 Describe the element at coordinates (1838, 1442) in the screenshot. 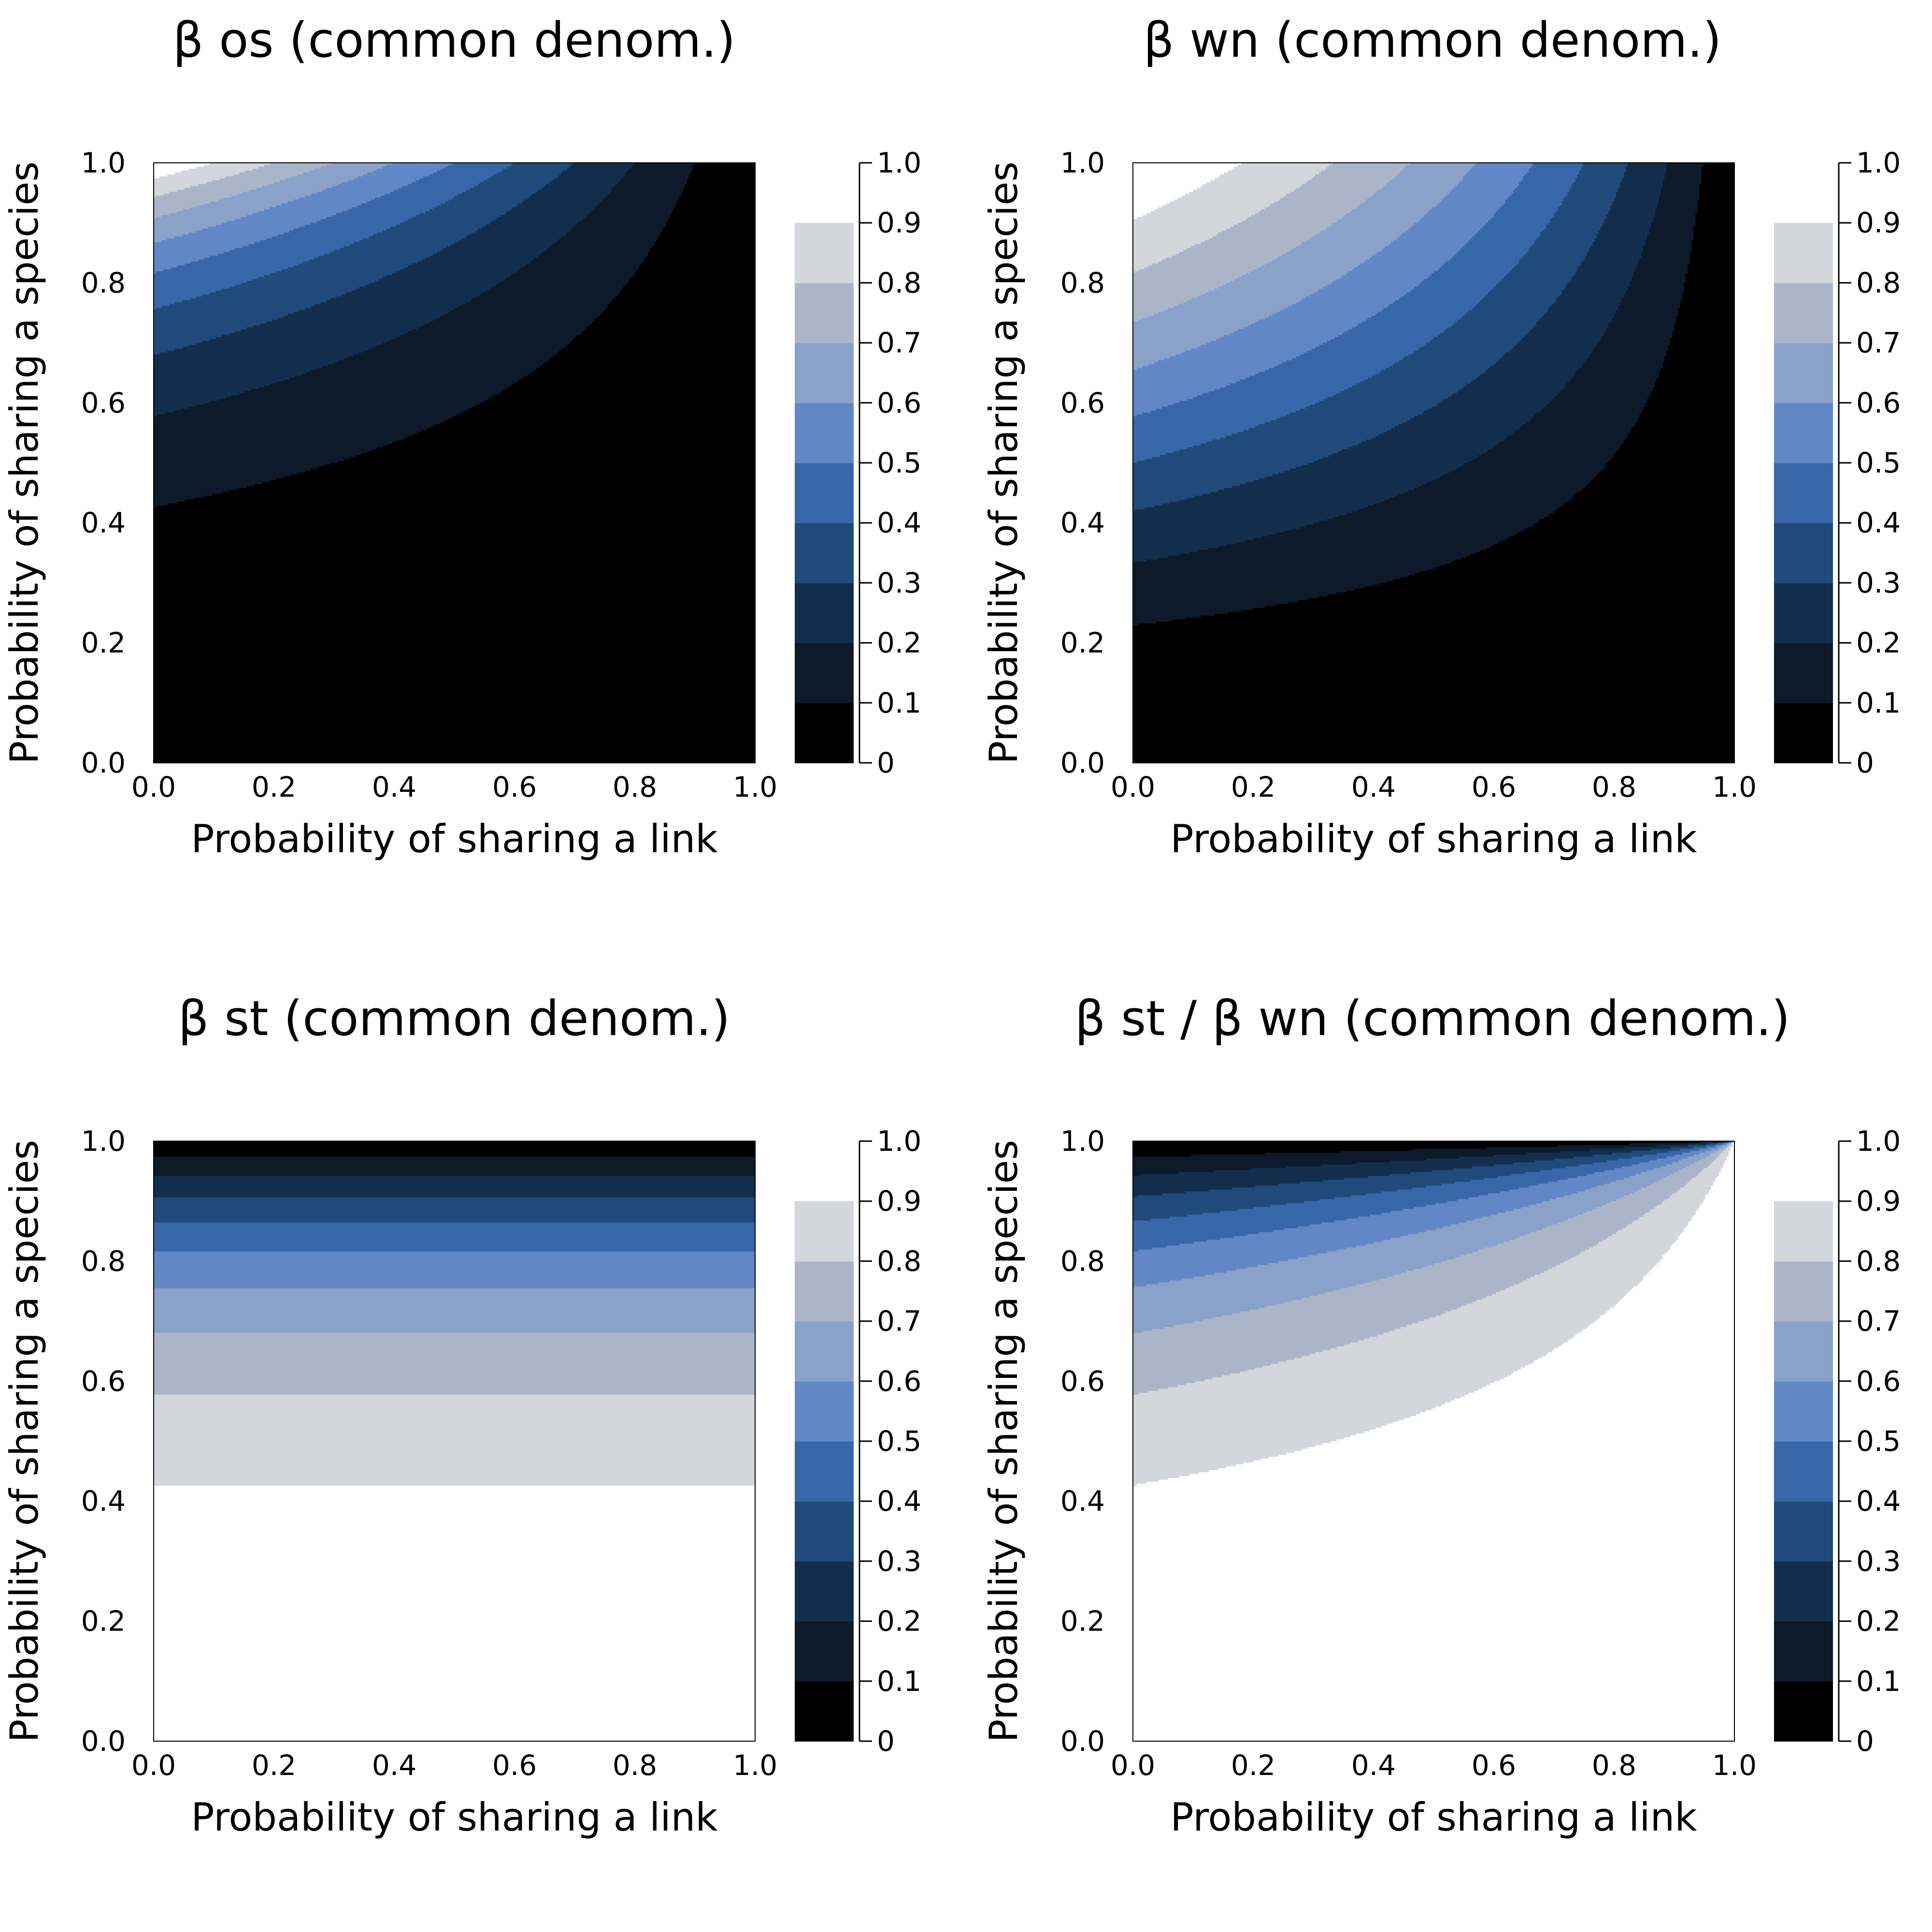

I see `colorbar: 00.10.20.30.40.50.60.70.80.91.0` at that location.